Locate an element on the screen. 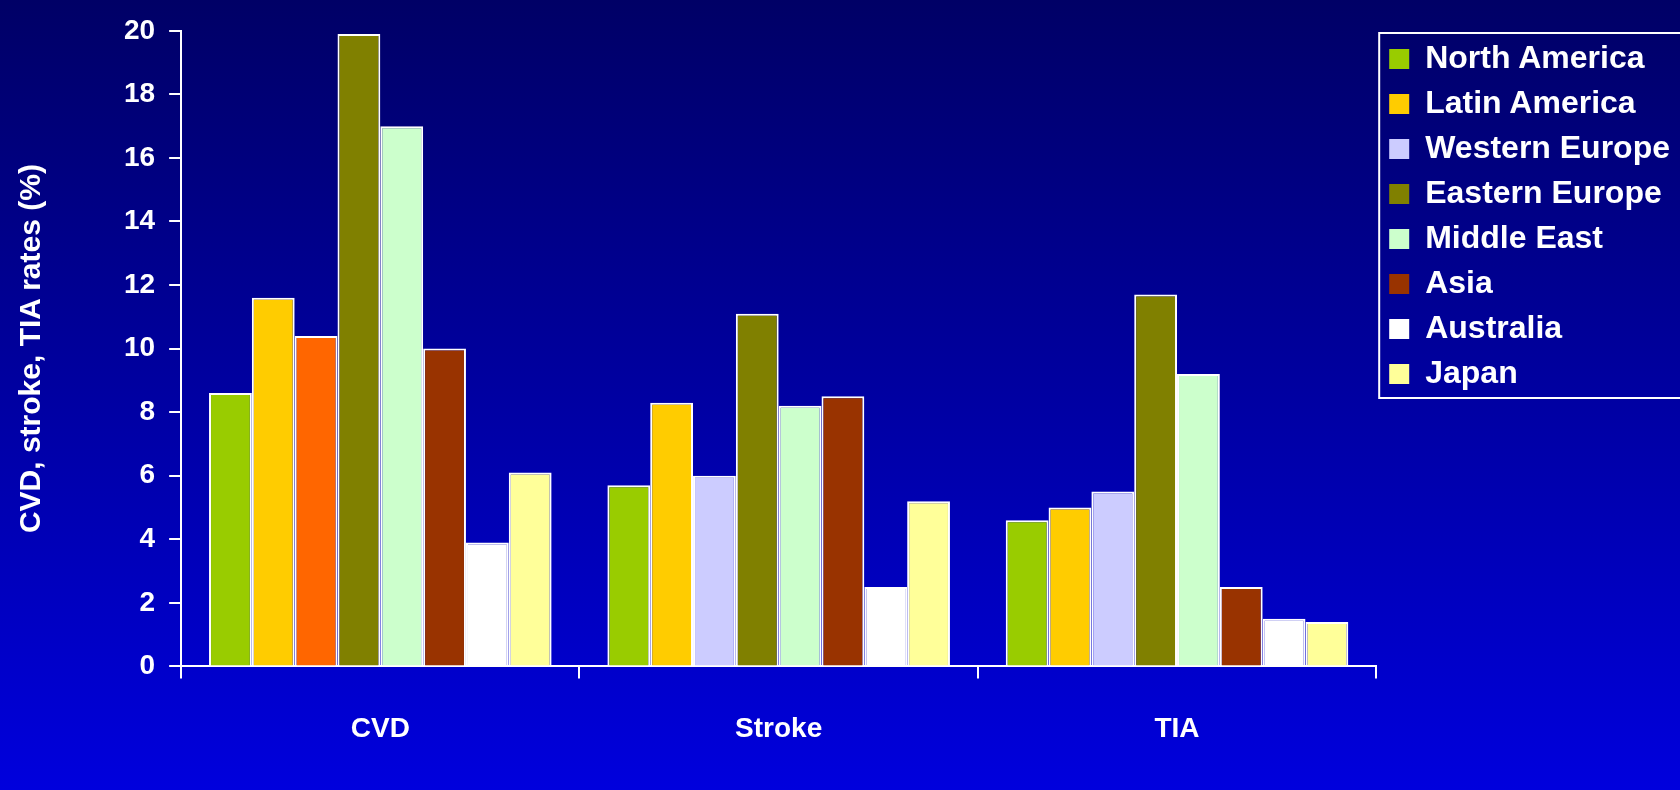 This screenshot has height=790, width=1680. y-tick-label: 16 is located at coordinates (139, 156).